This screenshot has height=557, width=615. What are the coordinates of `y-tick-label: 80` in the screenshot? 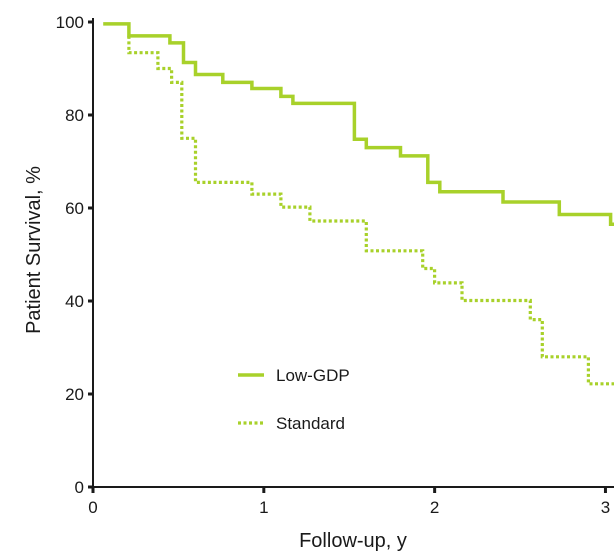 It's located at (74, 115).